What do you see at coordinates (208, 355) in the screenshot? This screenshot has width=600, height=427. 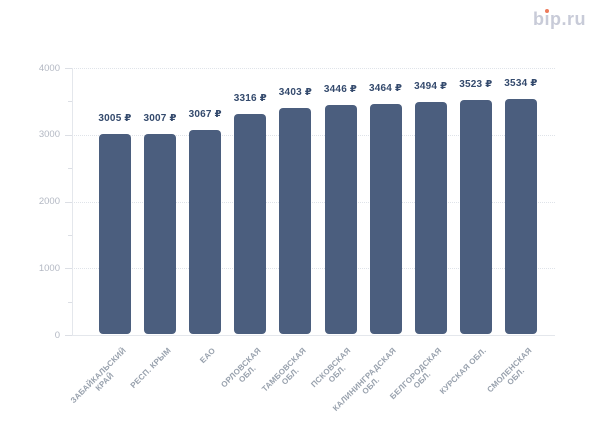 I see `x-axis-category-label: ЕАО` at bounding box center [208, 355].